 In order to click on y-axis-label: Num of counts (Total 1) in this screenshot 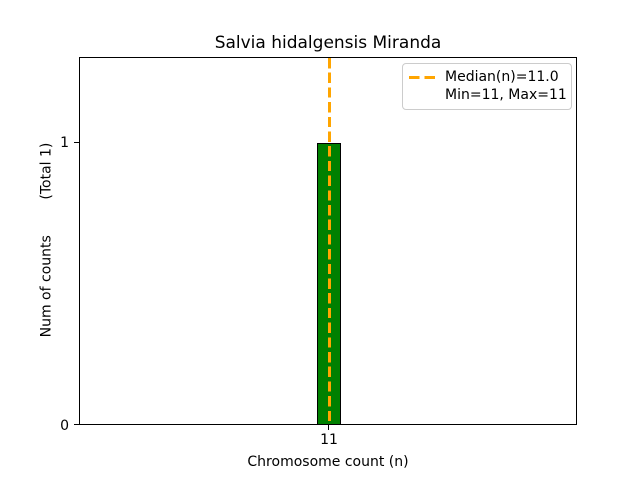, I will do `click(46, 240)`.